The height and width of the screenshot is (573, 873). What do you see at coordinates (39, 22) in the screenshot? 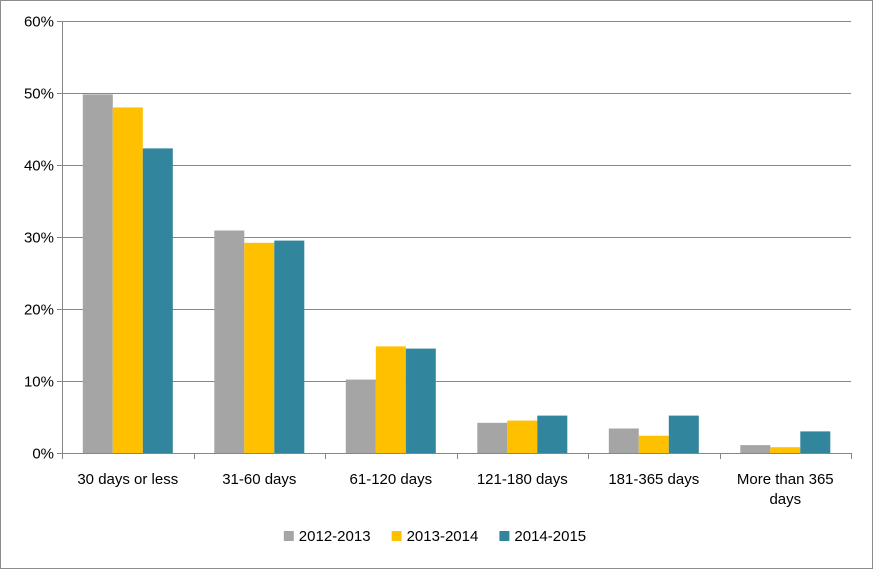
I see `y-tick-label: 60%` at bounding box center [39, 22].